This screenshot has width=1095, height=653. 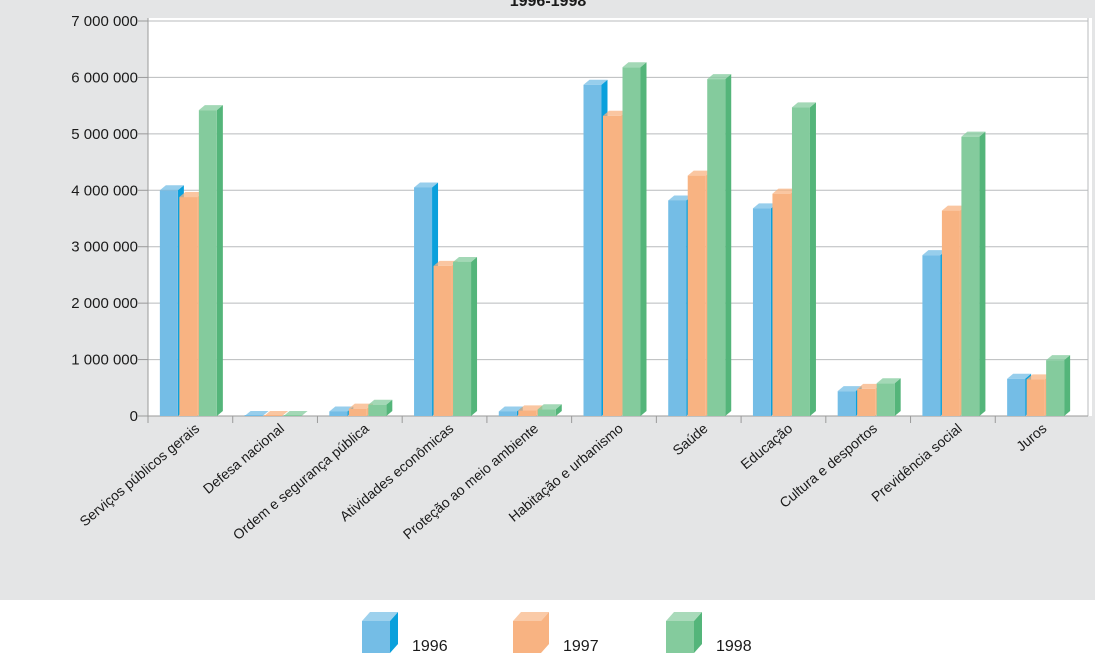 I want to click on y-tick-label: 1 000 000, so click(x=104, y=360).